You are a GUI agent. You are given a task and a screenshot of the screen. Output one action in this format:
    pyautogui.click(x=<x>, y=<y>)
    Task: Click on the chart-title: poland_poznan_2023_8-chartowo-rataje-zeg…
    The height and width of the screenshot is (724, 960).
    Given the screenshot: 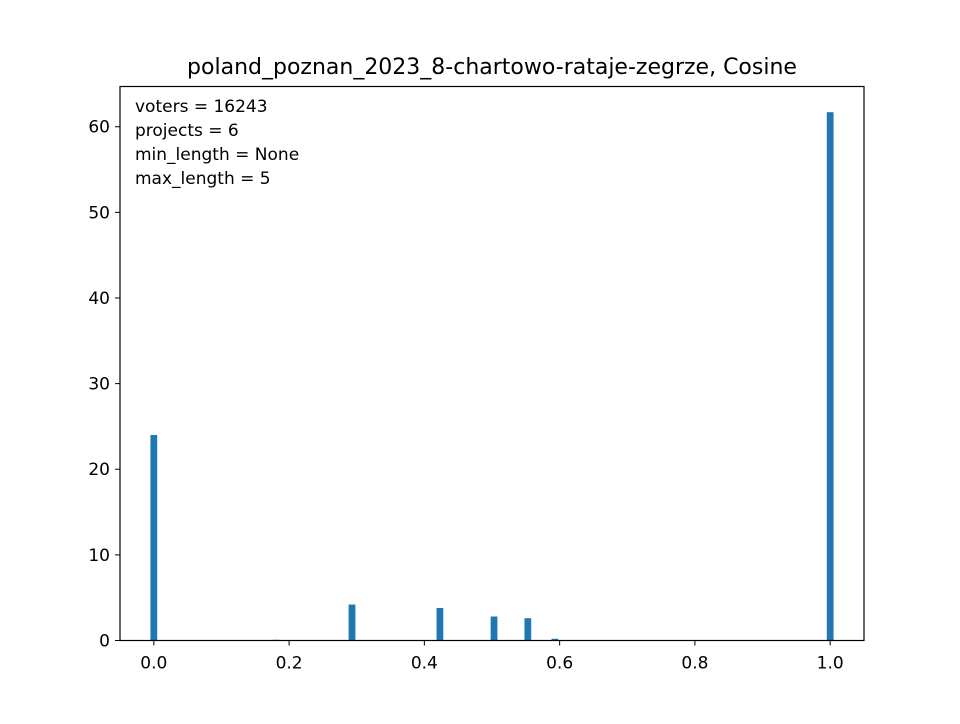 What is the action you would take?
    pyautogui.click(x=492, y=67)
    